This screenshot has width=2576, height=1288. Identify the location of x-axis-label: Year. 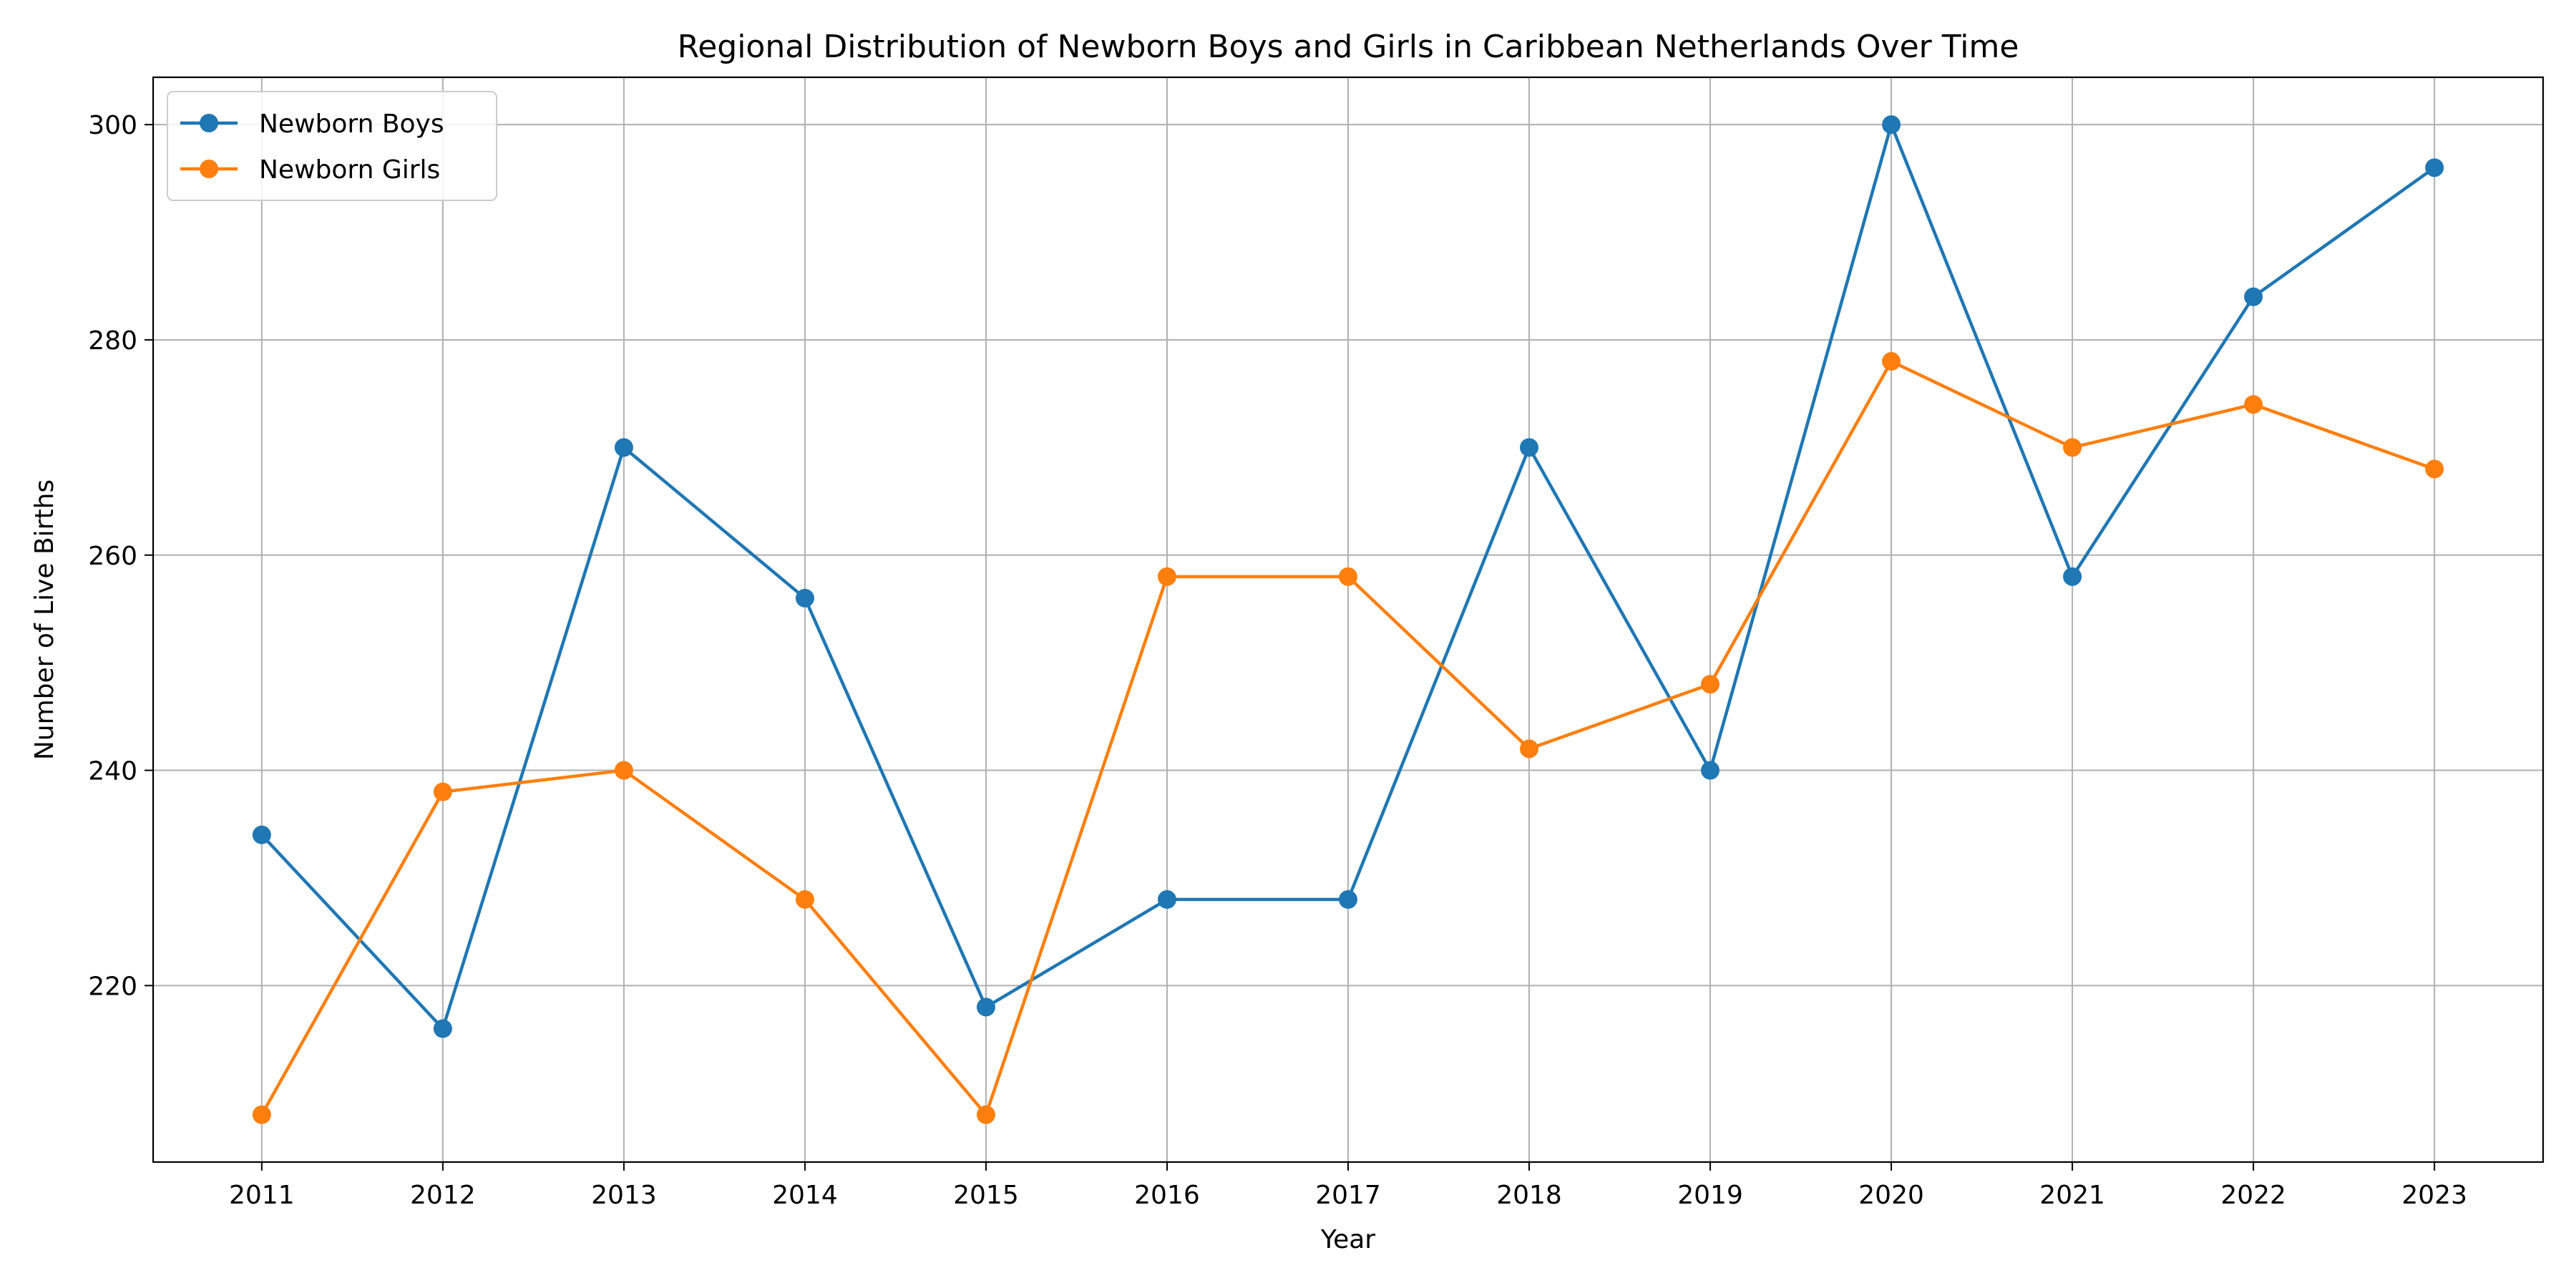
(1347, 1239).